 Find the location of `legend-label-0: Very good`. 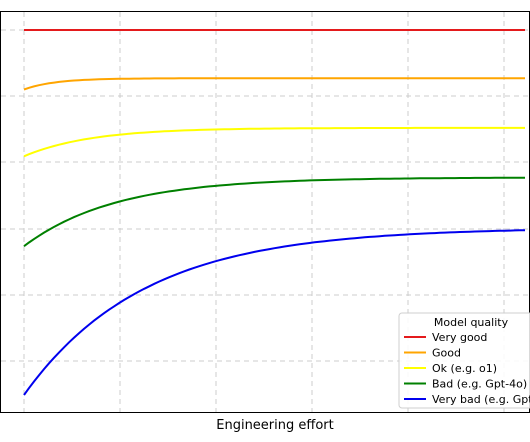

legend-label-0: Very good is located at coordinates (459, 337).